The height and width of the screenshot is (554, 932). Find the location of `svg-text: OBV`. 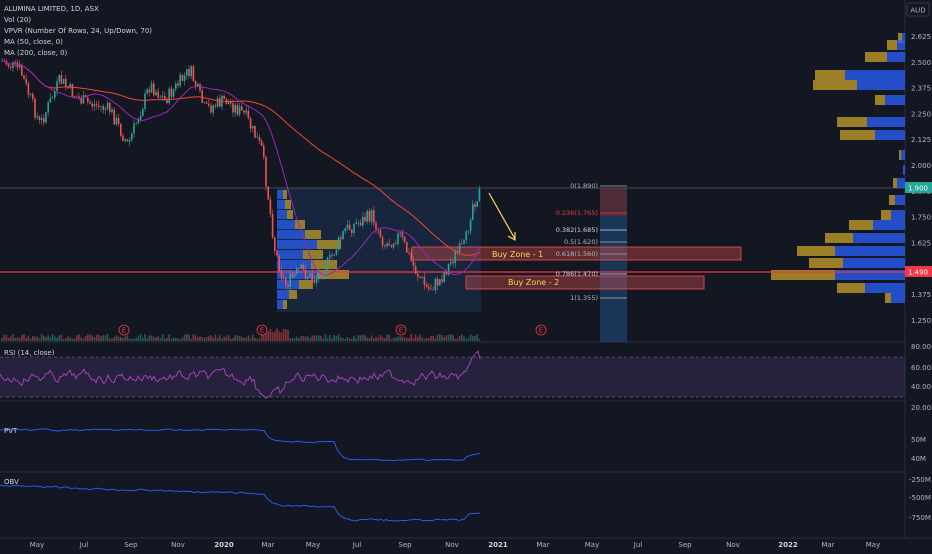

svg-text: OBV is located at coordinates (11, 482).